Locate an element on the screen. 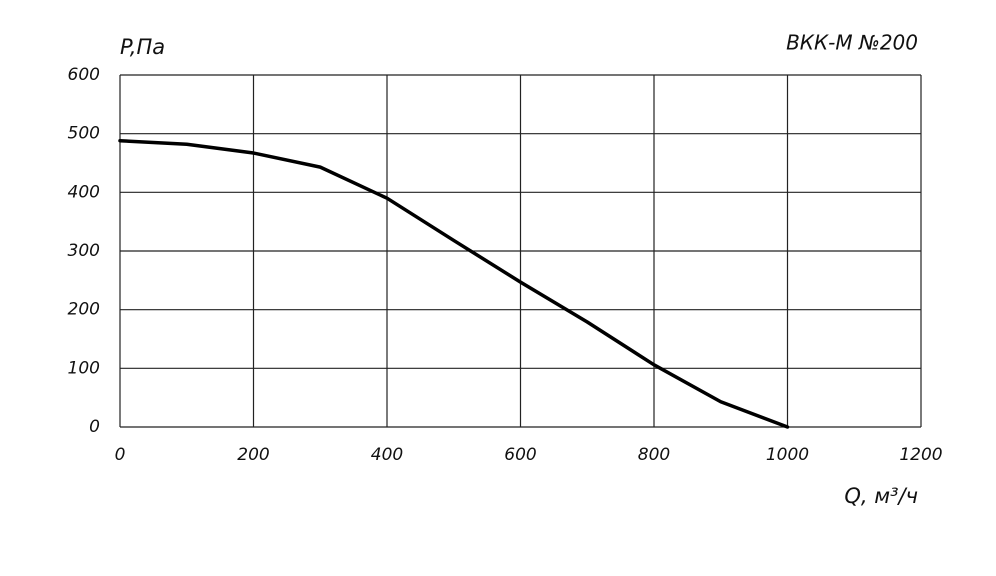 The height and width of the screenshot is (576, 996). x-tick-label: 800 is located at coordinates (654, 455).